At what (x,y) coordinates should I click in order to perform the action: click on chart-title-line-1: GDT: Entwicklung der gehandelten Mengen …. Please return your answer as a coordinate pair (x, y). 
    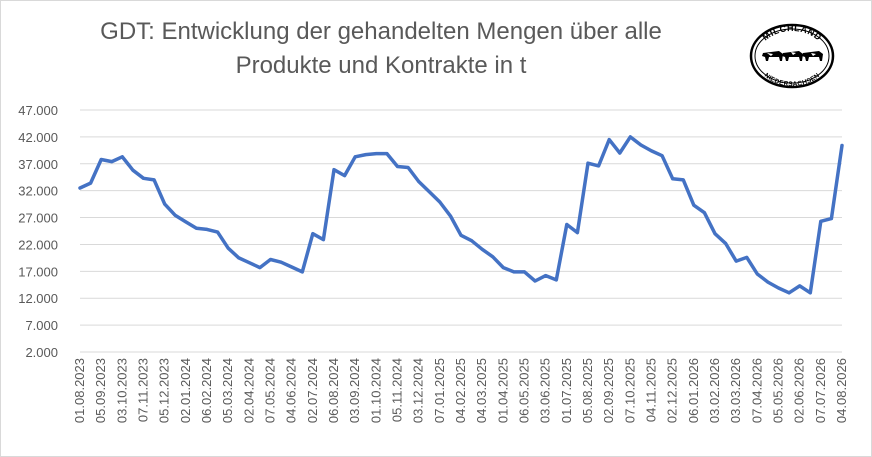
    Looking at the image, I should click on (381, 31).